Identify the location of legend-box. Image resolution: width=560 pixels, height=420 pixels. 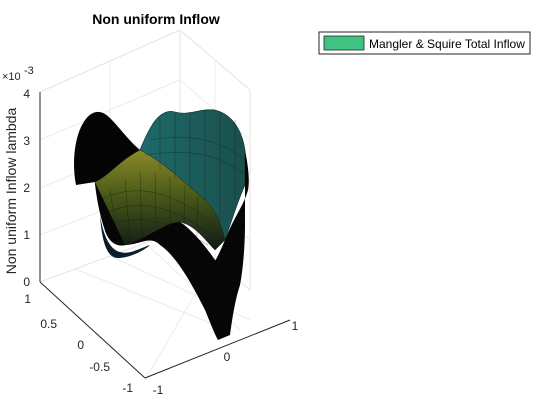
(424, 43).